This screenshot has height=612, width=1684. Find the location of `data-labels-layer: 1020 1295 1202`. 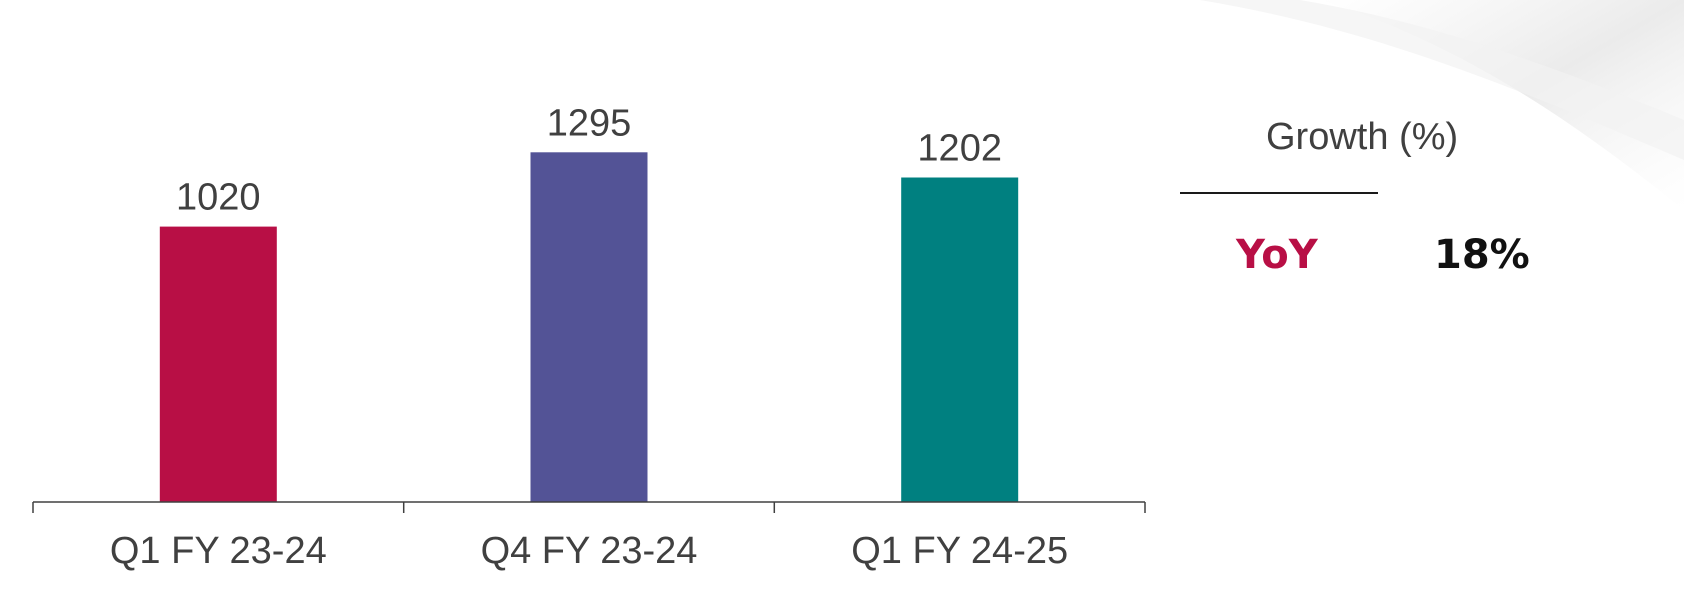

data-labels-layer: 1020 1295 1202 is located at coordinates (589, 160).